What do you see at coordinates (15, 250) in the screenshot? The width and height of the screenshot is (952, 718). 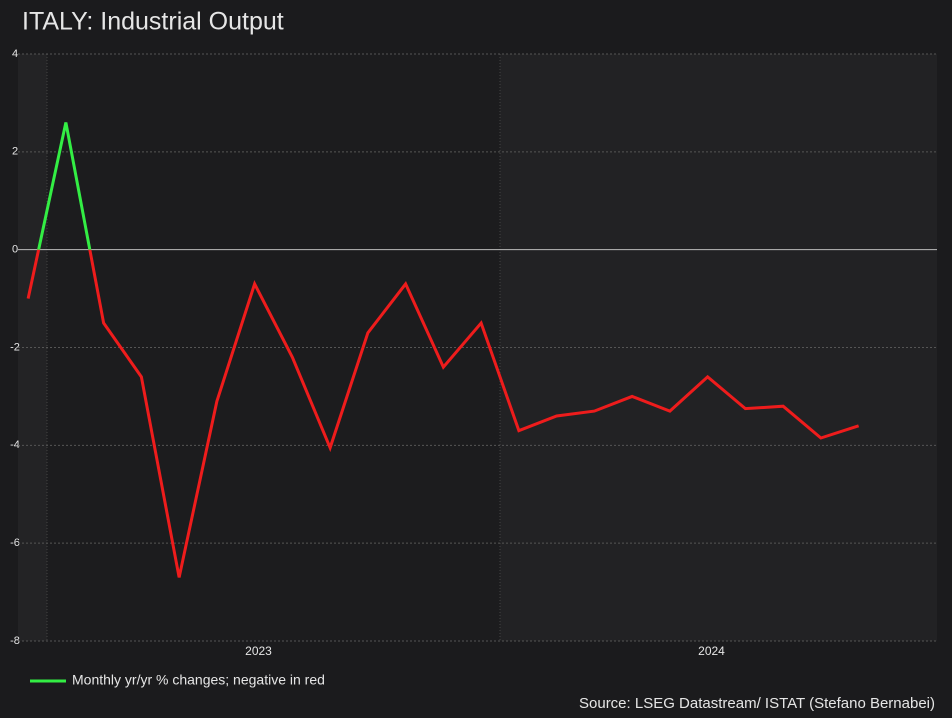 I see `y-tick-label: 0` at bounding box center [15, 250].